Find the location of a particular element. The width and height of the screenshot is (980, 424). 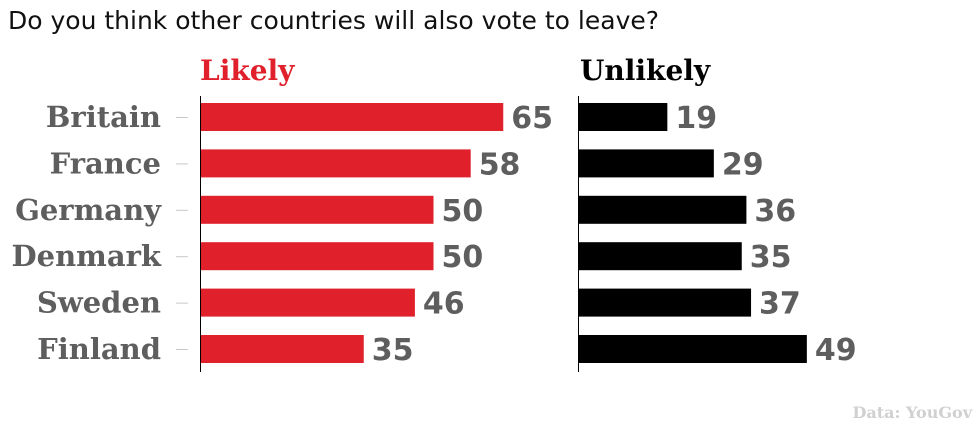

series-header-unlikely: Unlikely is located at coordinates (645, 70).